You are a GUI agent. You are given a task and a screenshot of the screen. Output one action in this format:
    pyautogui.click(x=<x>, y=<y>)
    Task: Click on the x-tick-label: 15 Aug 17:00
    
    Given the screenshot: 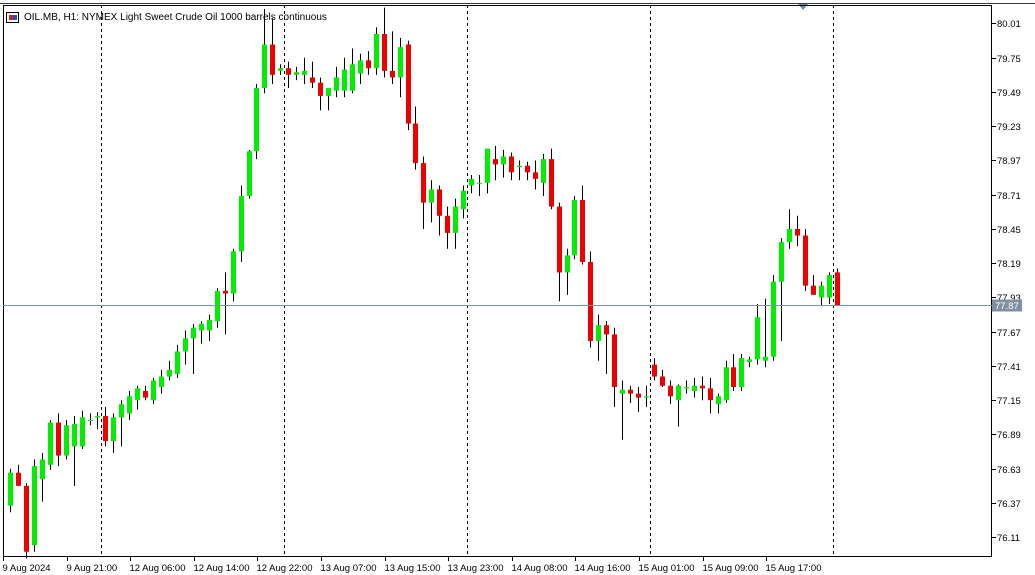 What is the action you would take?
    pyautogui.click(x=794, y=568)
    